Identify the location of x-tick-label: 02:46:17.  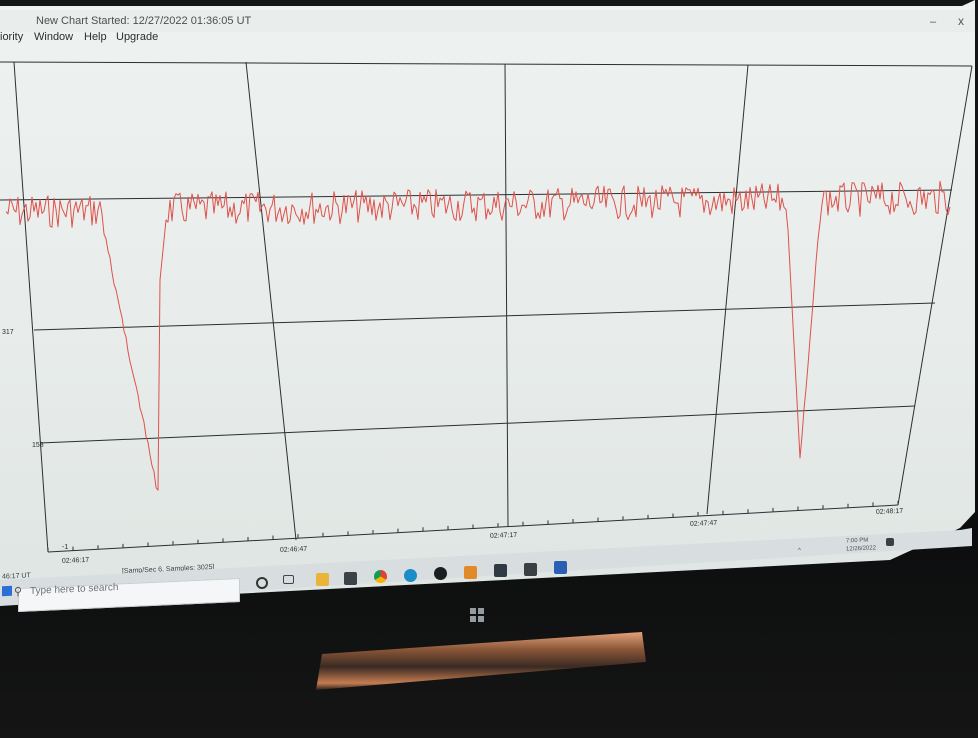
(76, 561).